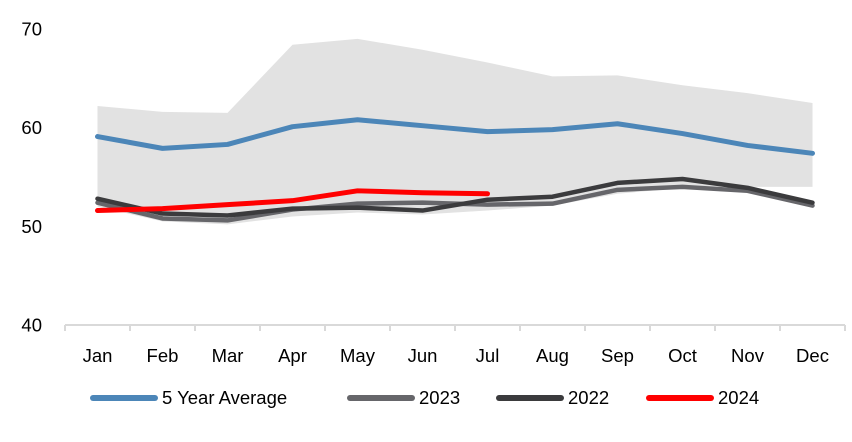  What do you see at coordinates (748, 355) in the screenshot?
I see `x-axis-label: Nov` at bounding box center [748, 355].